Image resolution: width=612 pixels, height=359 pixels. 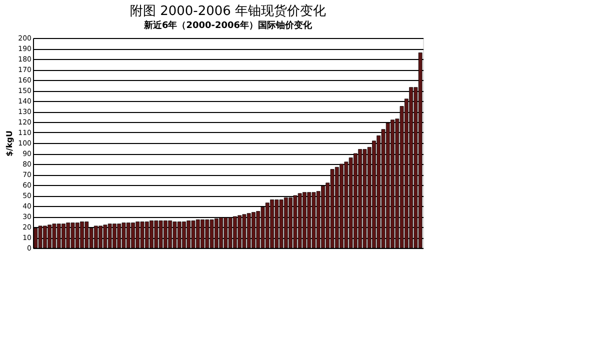 I want to click on chart-subtitle: 新近6年（2000-2006年）国际铀价变化, so click(x=228, y=25).